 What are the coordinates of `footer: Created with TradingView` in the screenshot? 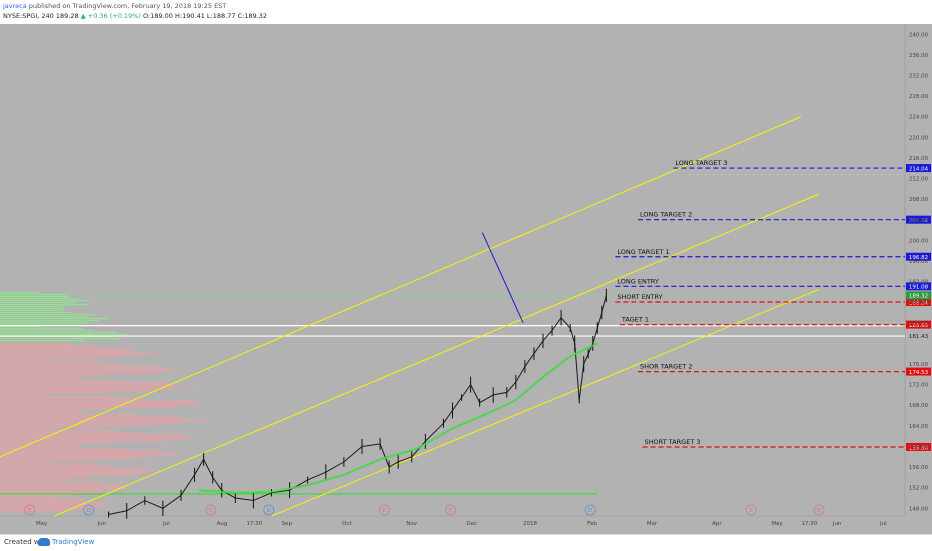 It's located at (466, 542).